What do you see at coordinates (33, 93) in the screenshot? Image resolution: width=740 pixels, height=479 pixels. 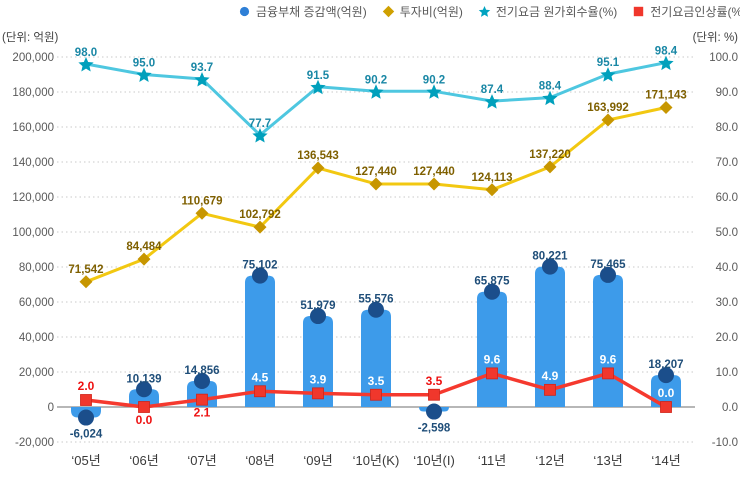 I see `left-axis-tick-label: 180,000` at bounding box center [33, 93].